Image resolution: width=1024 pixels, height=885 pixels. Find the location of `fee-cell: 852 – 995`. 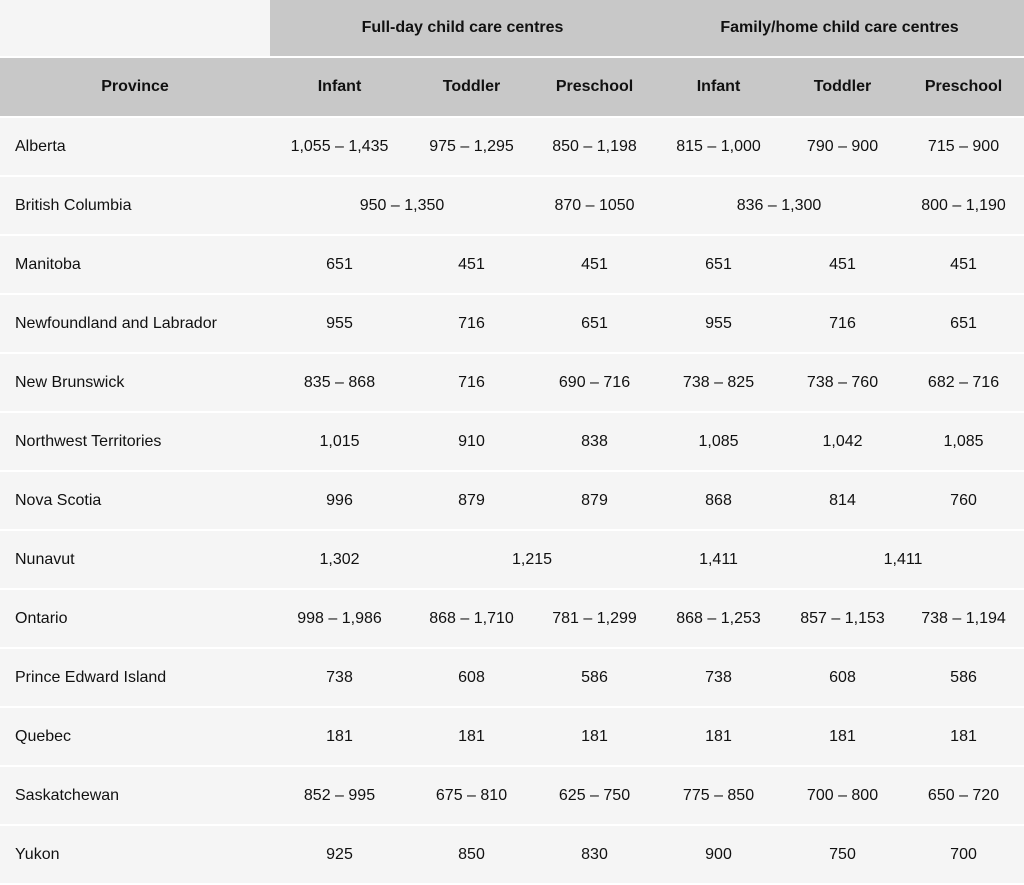

fee-cell: 852 – 995 is located at coordinates (339, 794).